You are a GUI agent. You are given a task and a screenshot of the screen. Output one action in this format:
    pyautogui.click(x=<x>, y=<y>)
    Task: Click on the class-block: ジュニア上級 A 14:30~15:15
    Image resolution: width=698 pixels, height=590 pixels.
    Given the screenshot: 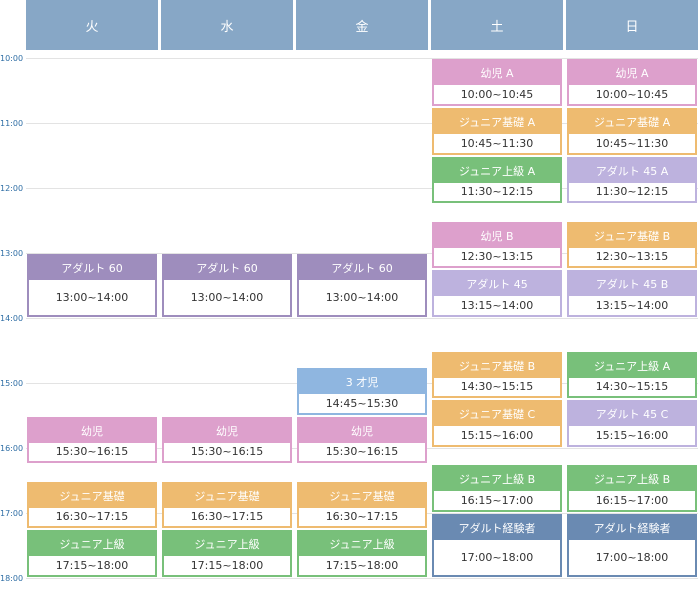 What is the action you would take?
    pyautogui.click(x=632, y=375)
    